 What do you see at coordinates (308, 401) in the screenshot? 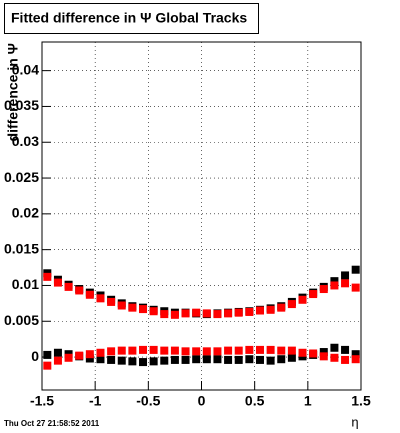
I see `x-tick-label: 1` at bounding box center [308, 401].